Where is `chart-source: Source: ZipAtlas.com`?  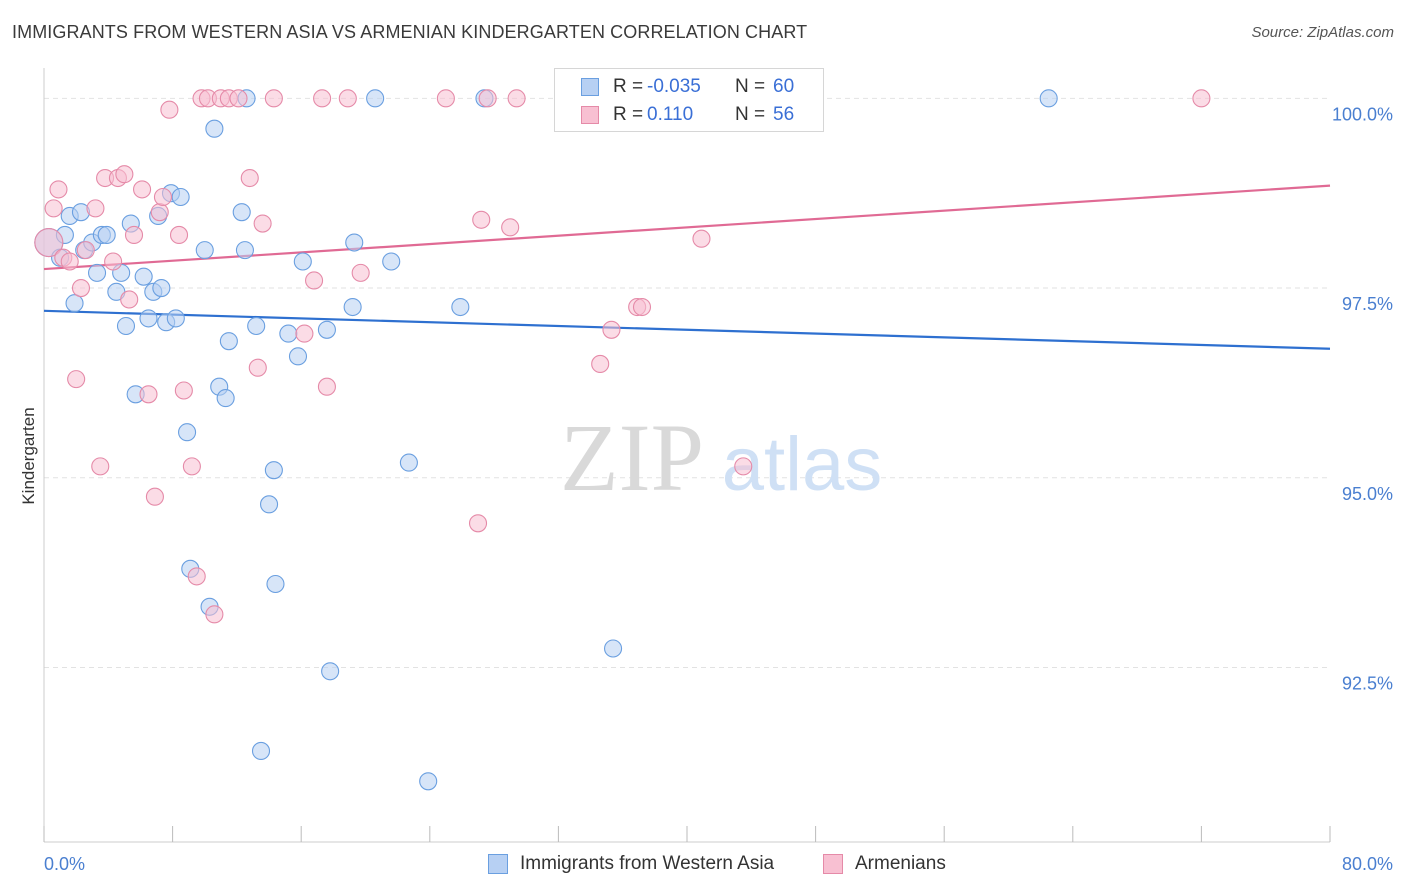
chart-source: Source: ZipAtlas.com is located at coordinates (1322, 32).